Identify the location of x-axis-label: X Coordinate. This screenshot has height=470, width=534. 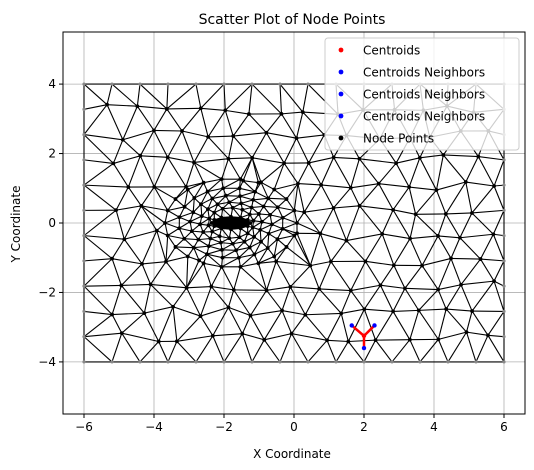
(292, 454).